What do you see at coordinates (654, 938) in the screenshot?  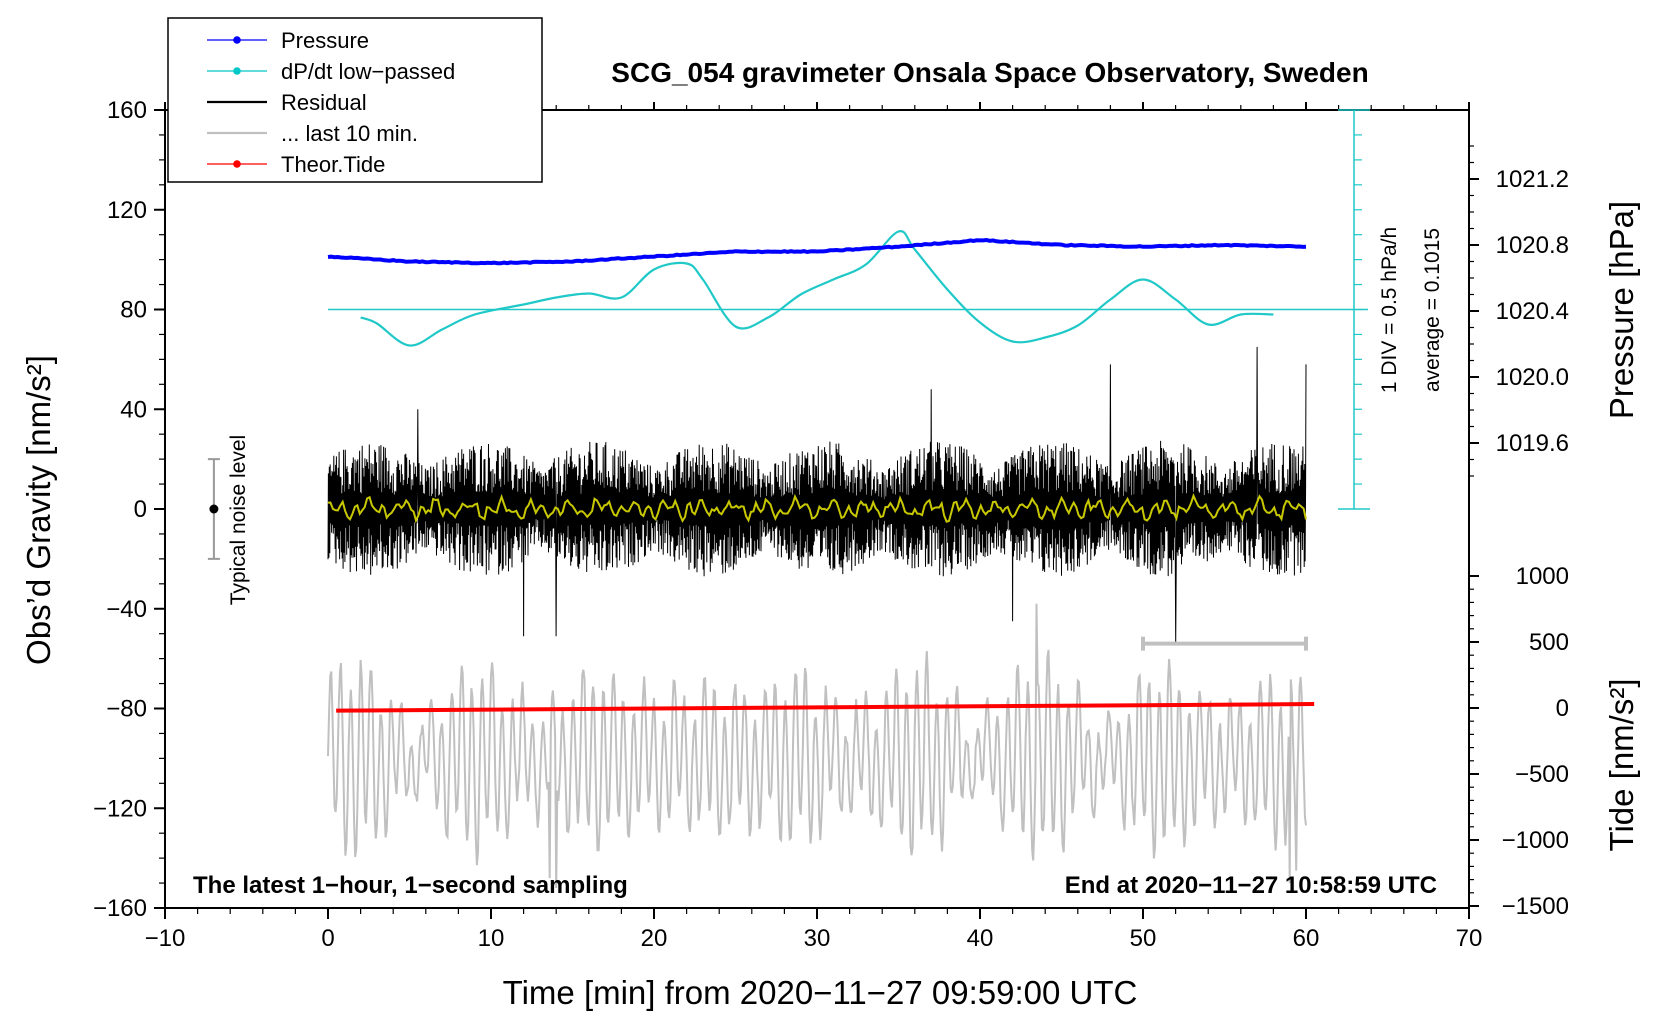 I see `x-tick-label: 20` at bounding box center [654, 938].